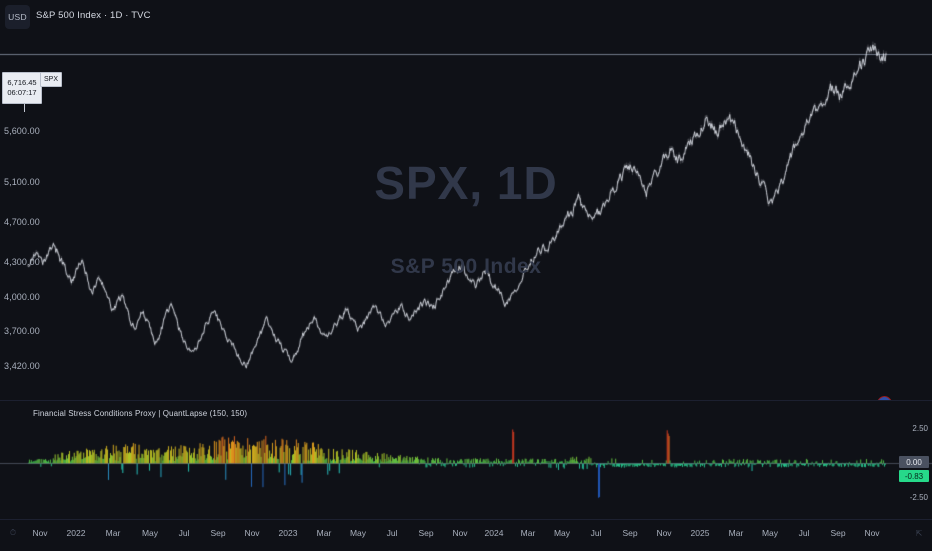 The width and height of the screenshot is (932, 551). Describe the element at coordinates (918, 497) in the screenshot. I see `indicator-axis-bottom: -2.50` at that location.